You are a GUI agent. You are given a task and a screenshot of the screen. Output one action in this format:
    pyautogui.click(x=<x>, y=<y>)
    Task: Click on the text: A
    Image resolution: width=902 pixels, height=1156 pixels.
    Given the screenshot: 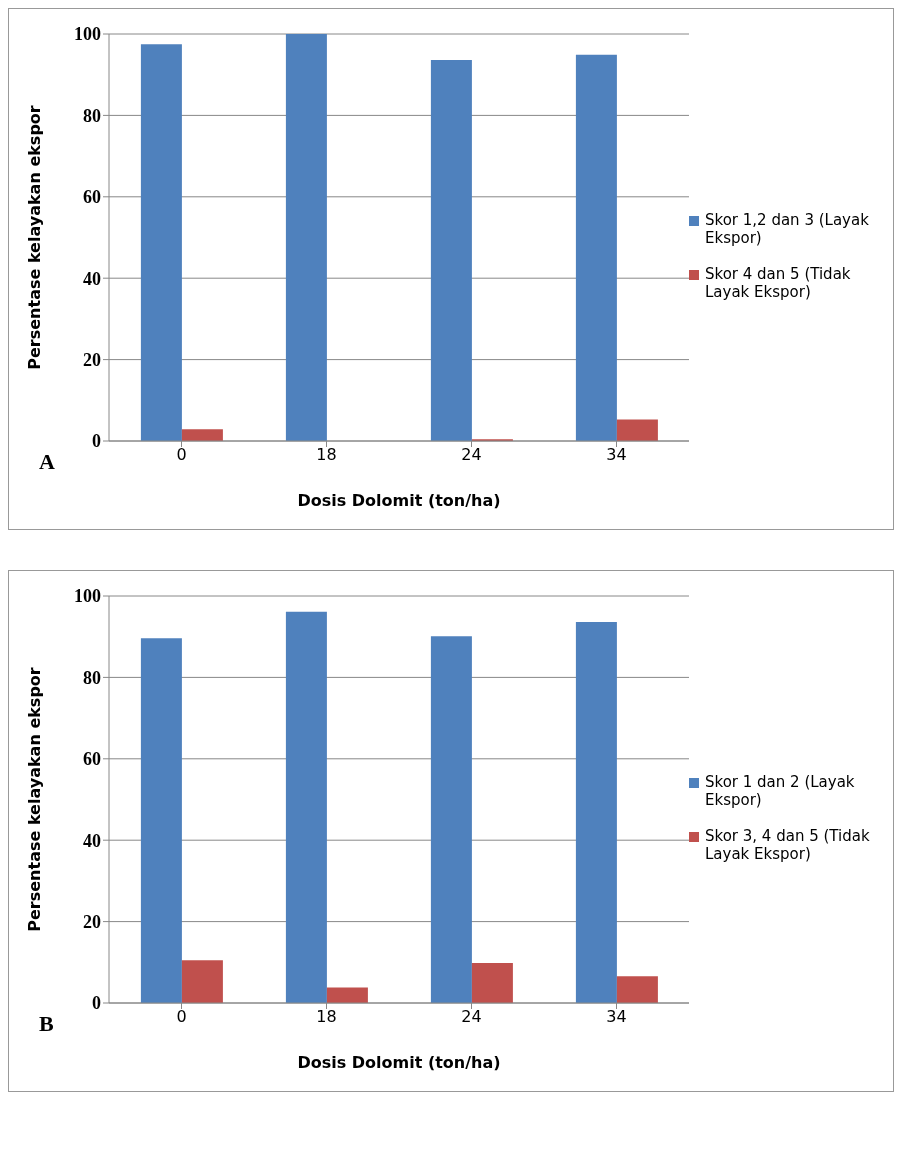 What is the action you would take?
    pyautogui.click(x=47, y=462)
    